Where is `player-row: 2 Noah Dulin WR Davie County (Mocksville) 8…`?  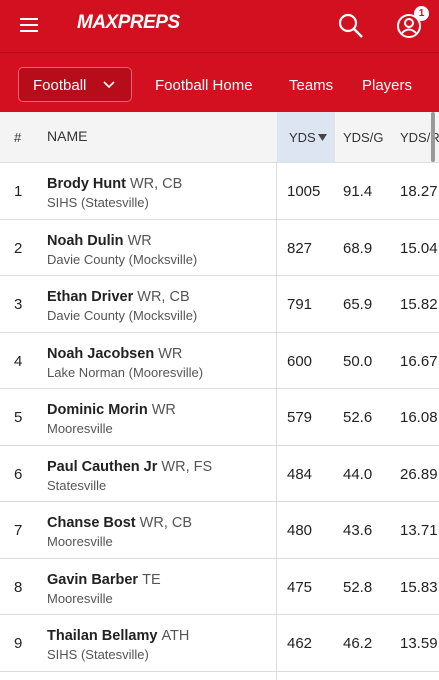 player-row: 2 Noah Dulin WR Davie County (Mocksville) 8… is located at coordinates (219, 248).